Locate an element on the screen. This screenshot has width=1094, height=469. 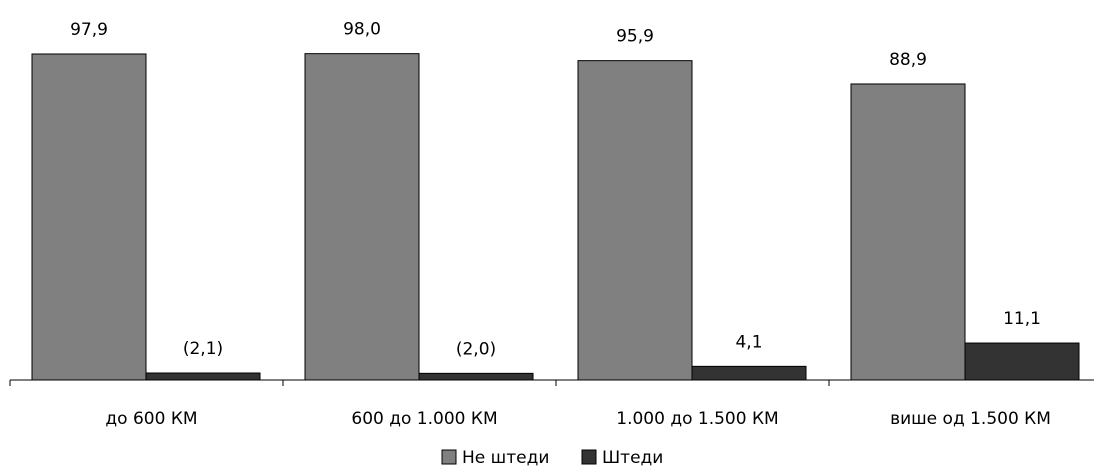
value-label-ne-shtedi-4: 88,9 is located at coordinates (908, 60).